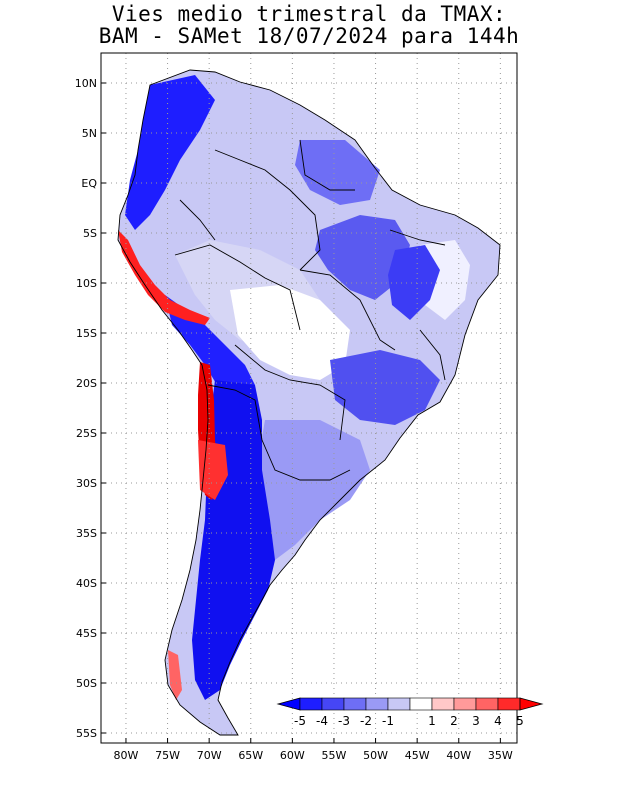  Describe the element at coordinates (337, 172) in the screenshot. I see `negative-bias-region-guianas` at that location.